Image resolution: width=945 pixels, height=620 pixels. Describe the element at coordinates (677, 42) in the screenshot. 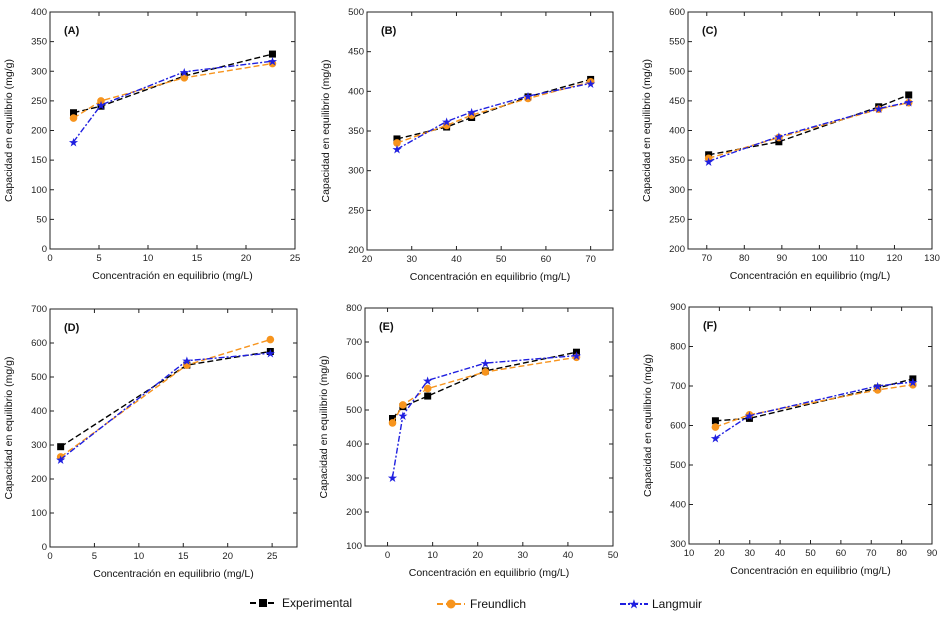

I see `y-tick-label: 550` at that location.